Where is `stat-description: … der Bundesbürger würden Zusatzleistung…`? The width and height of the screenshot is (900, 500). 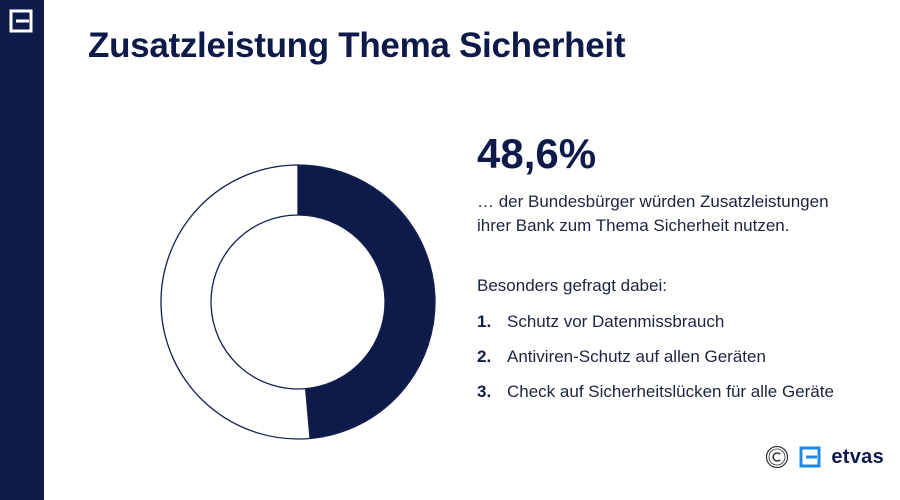
stat-description: … der Bundesbürger würden Zusatzleistung… is located at coordinates (682, 214).